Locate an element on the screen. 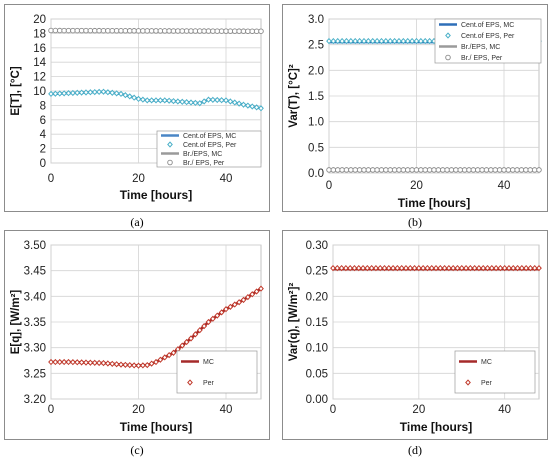 Image resolution: width=550 pixels, height=460 pixels. chart-d-ytick-label: 0.05 is located at coordinates (317, 374).